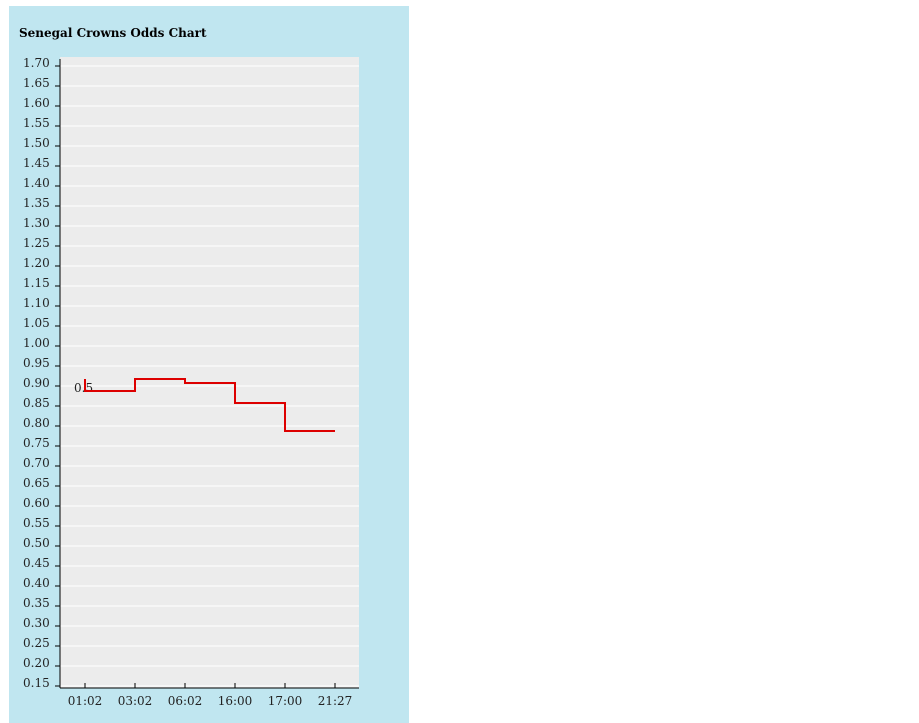 The image size is (919, 723). Describe the element at coordinates (36, 303) in the screenshot. I see `y-tick-label: 1.10` at that location.